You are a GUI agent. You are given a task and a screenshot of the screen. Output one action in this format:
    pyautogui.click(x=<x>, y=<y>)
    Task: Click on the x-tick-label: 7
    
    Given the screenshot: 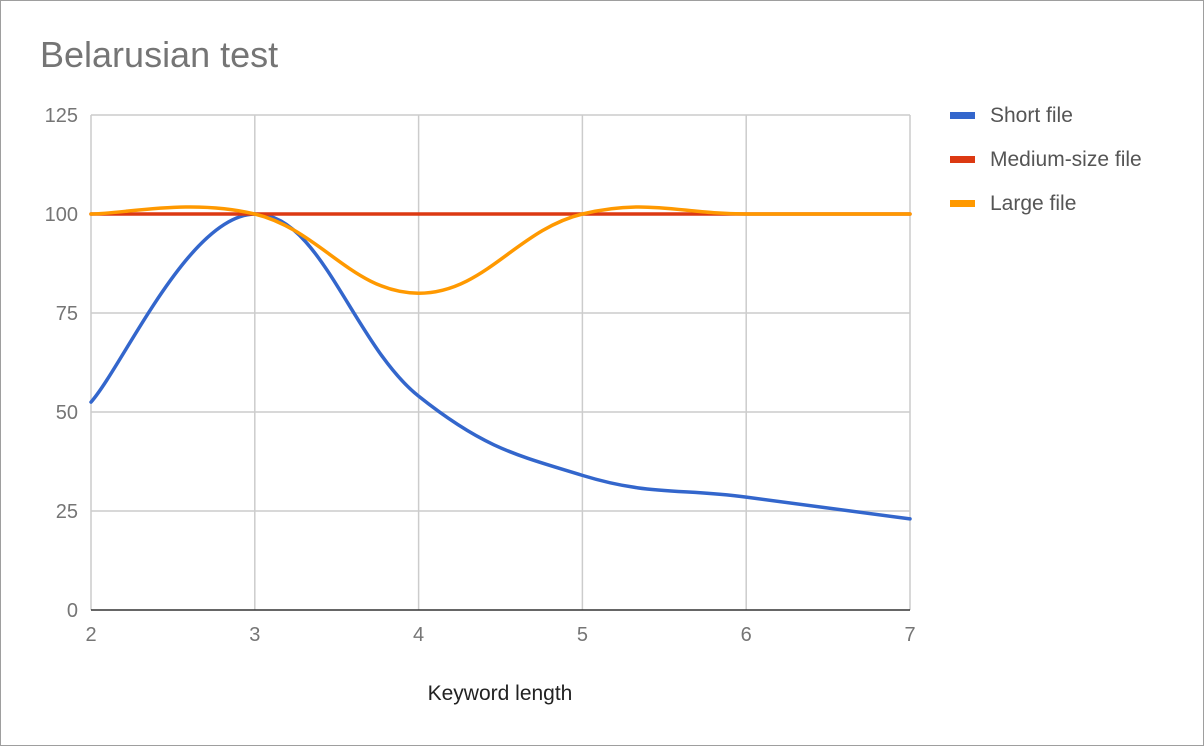 What is the action you would take?
    pyautogui.click(x=909, y=635)
    